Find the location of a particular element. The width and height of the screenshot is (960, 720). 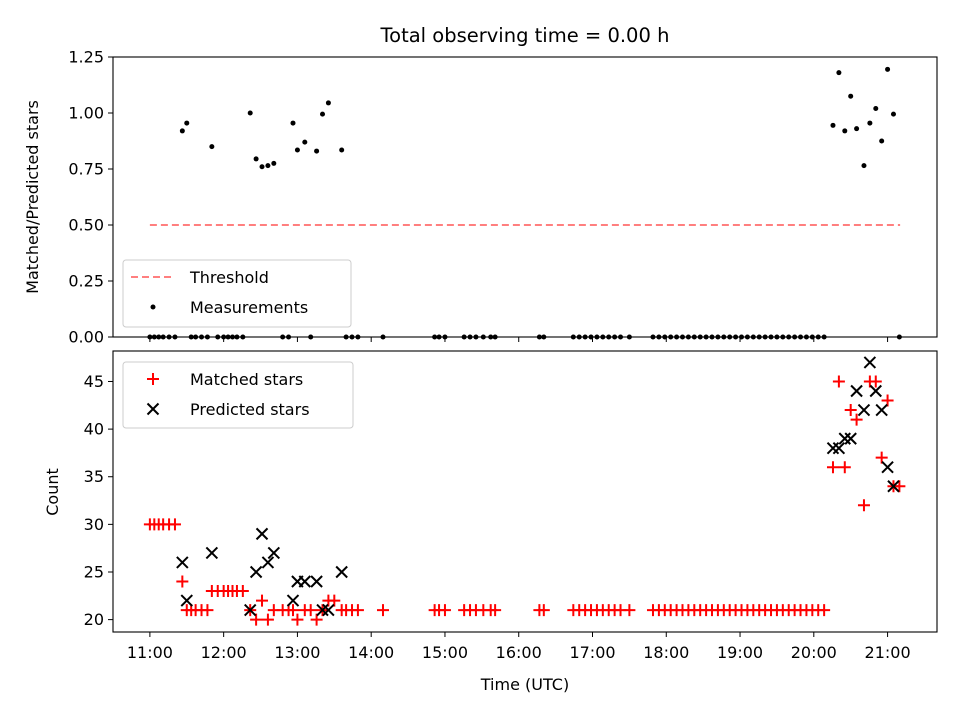

x-tick-label: 14:00 is located at coordinates (371, 652).